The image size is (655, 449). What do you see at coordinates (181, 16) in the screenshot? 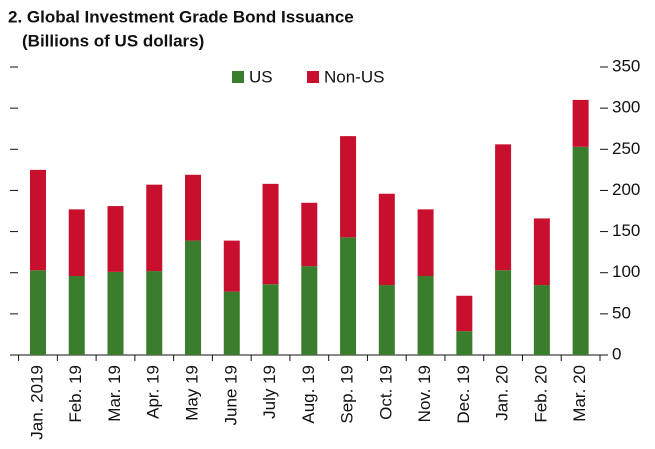
I see `chart-title: 2. Global Investment Grade Bond Issuance` at bounding box center [181, 16].